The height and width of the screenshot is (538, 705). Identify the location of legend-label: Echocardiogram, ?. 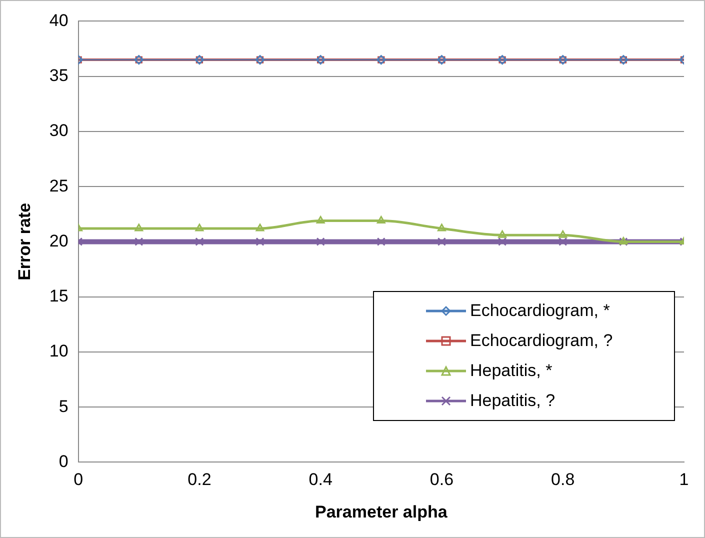
(541, 341).